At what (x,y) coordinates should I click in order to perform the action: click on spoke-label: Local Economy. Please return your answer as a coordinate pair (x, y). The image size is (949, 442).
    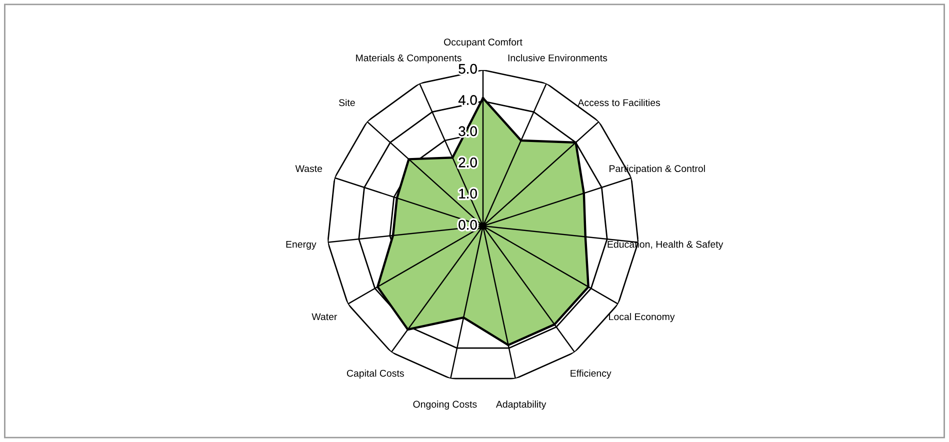
    Looking at the image, I should click on (642, 317).